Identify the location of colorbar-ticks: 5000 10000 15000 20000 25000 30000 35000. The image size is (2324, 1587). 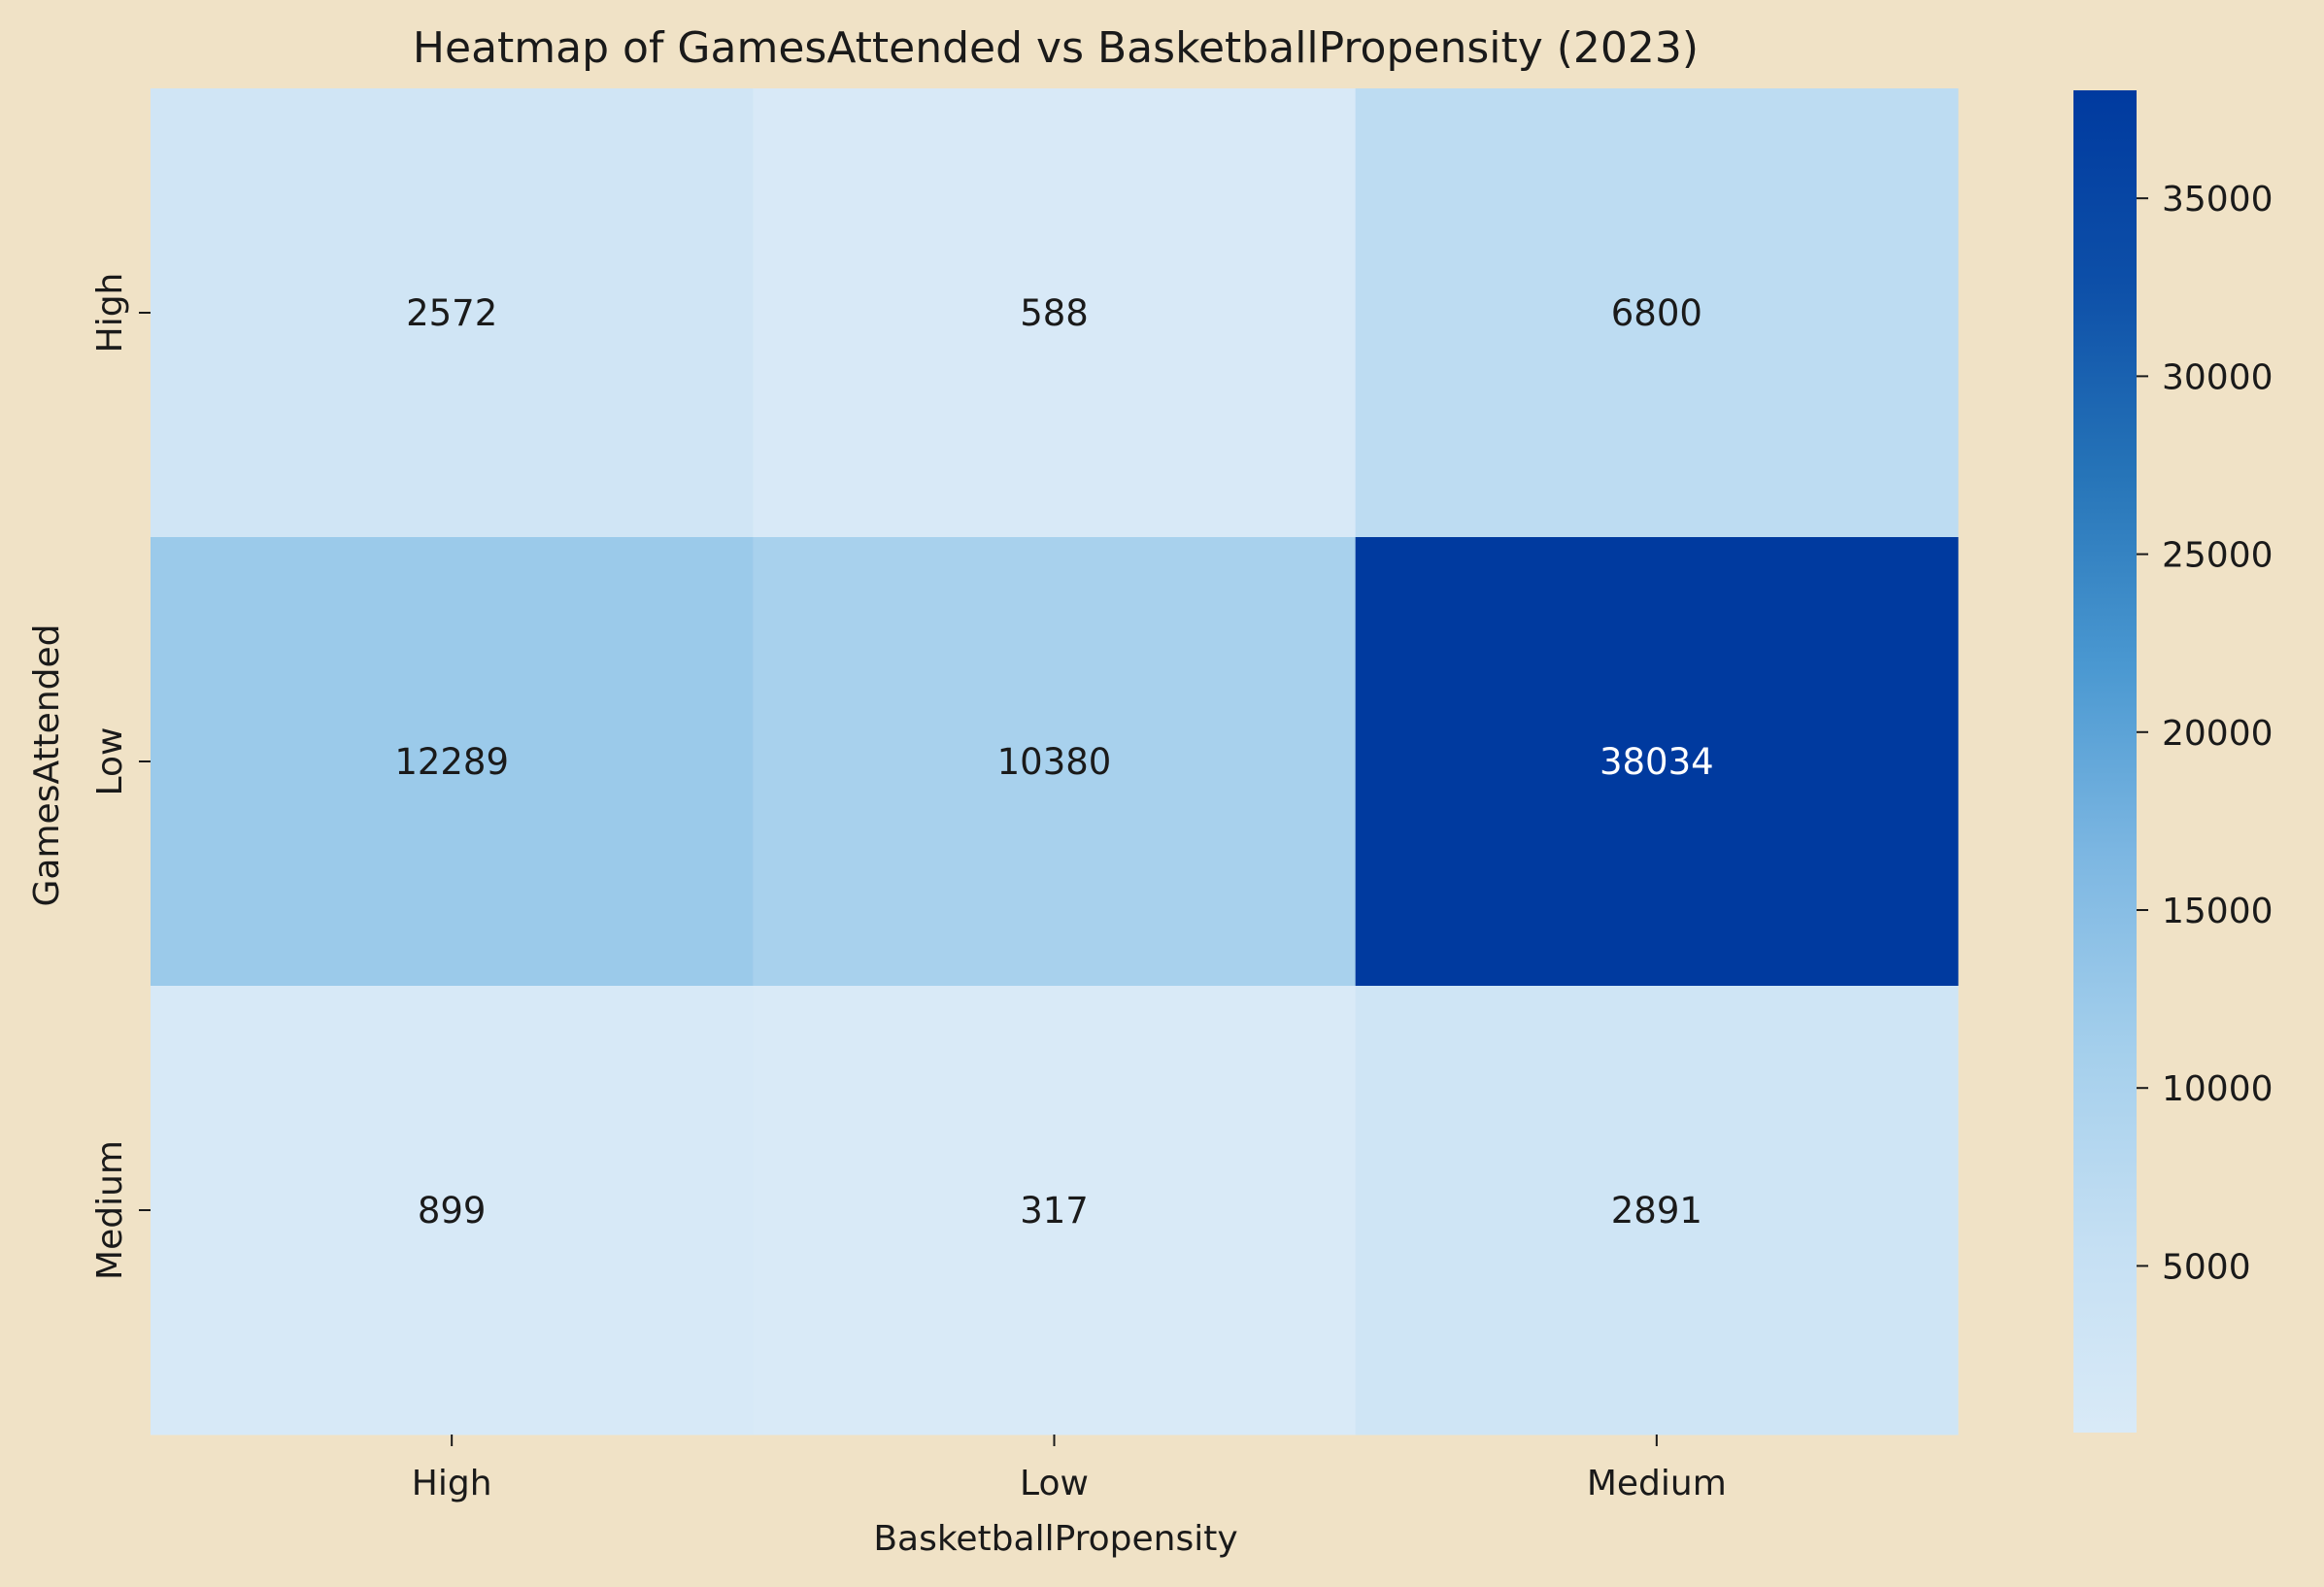
(2205, 733).